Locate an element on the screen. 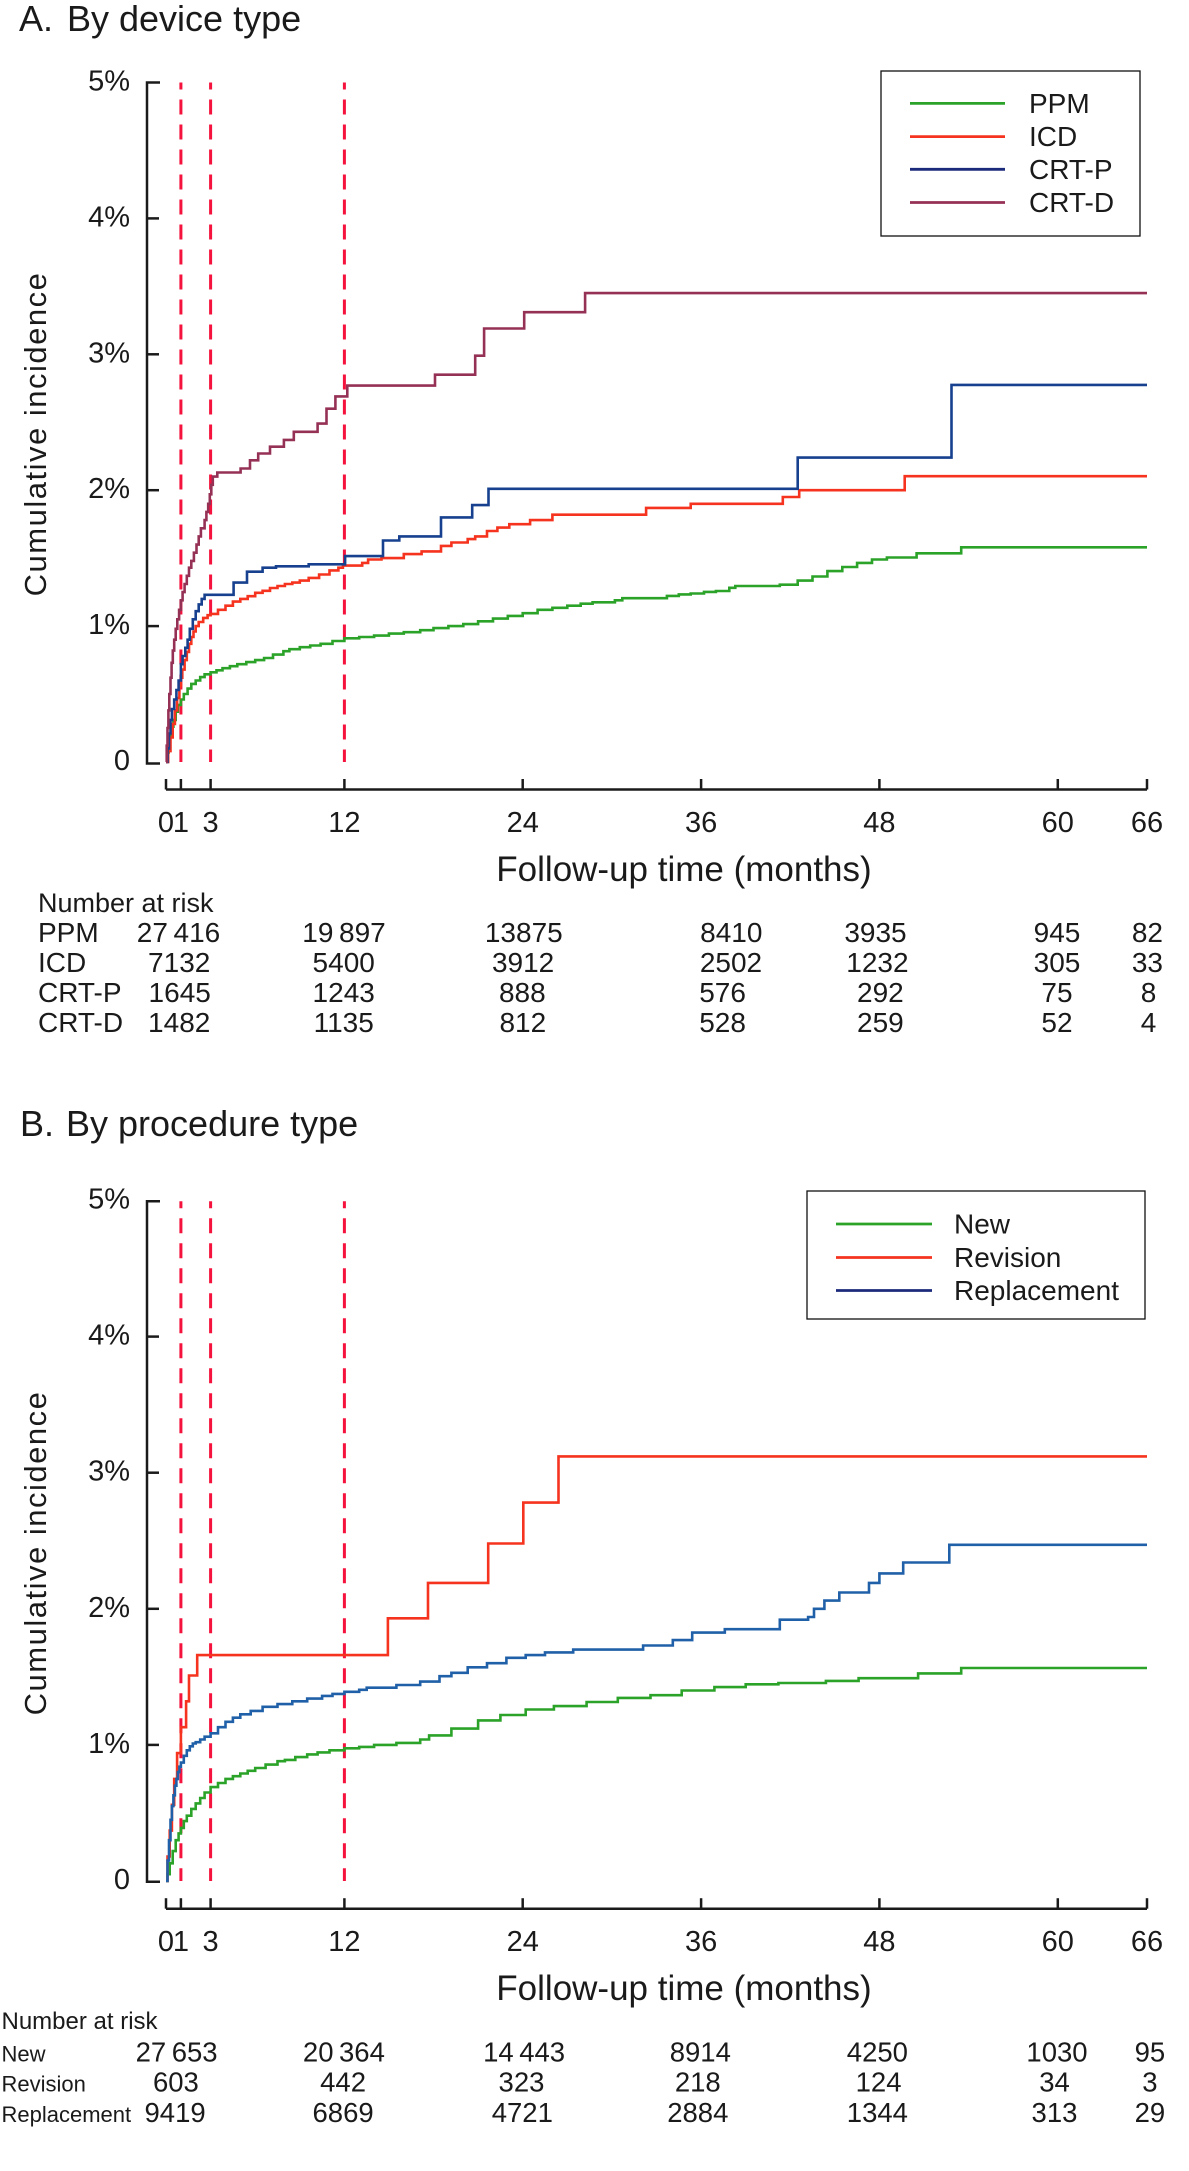  svg-text: 2502 is located at coordinates (731, 962).